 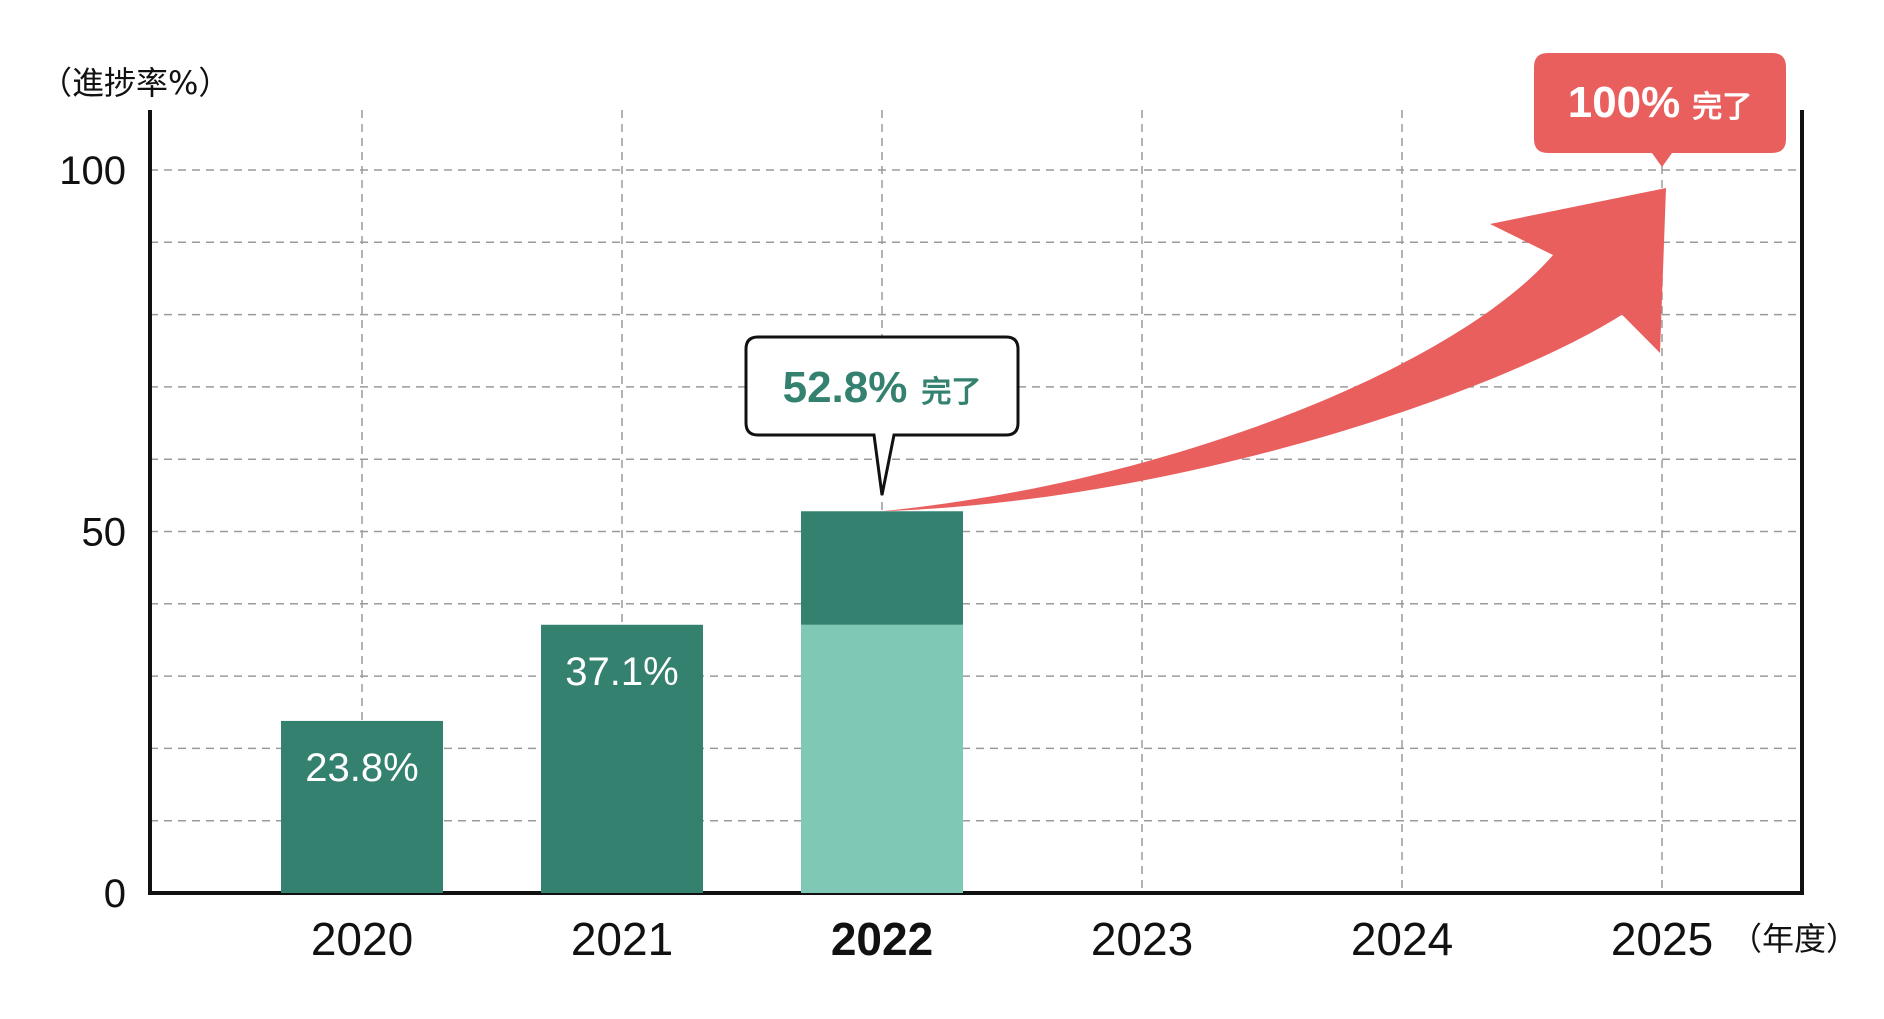 What do you see at coordinates (361, 768) in the screenshot?
I see `bar-value-label: 23.8%` at bounding box center [361, 768].